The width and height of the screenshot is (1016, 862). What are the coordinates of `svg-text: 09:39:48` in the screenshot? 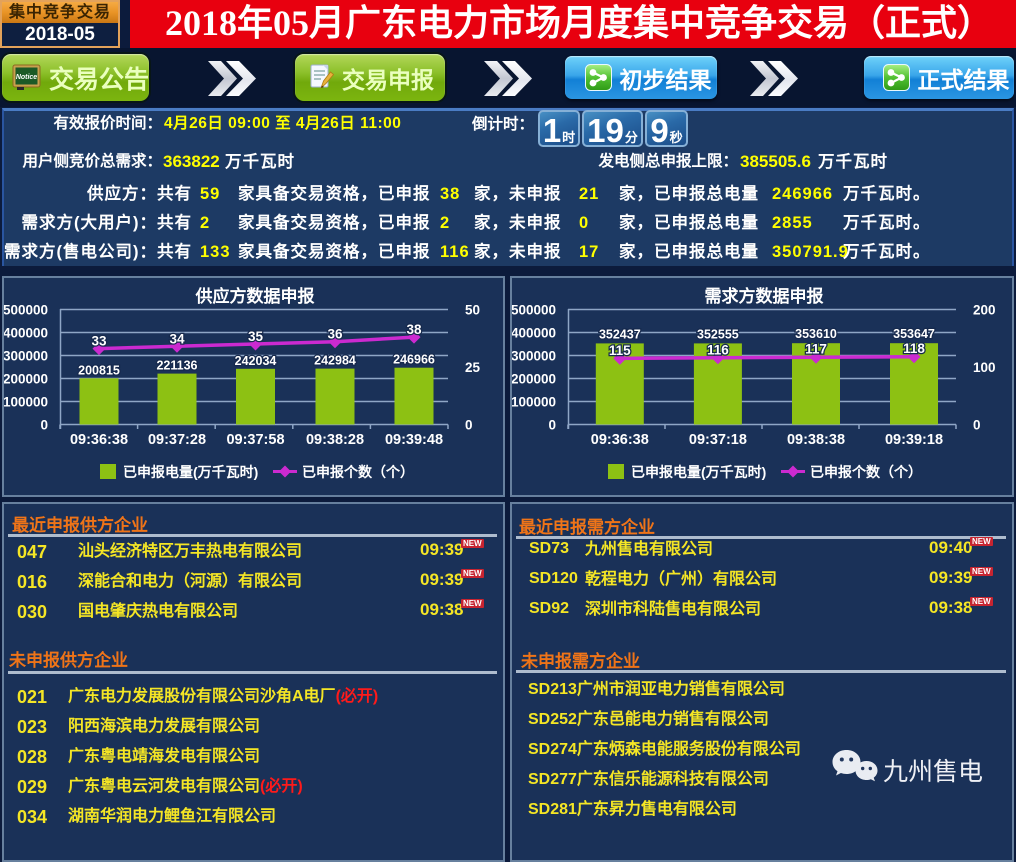 It's located at (414, 440).